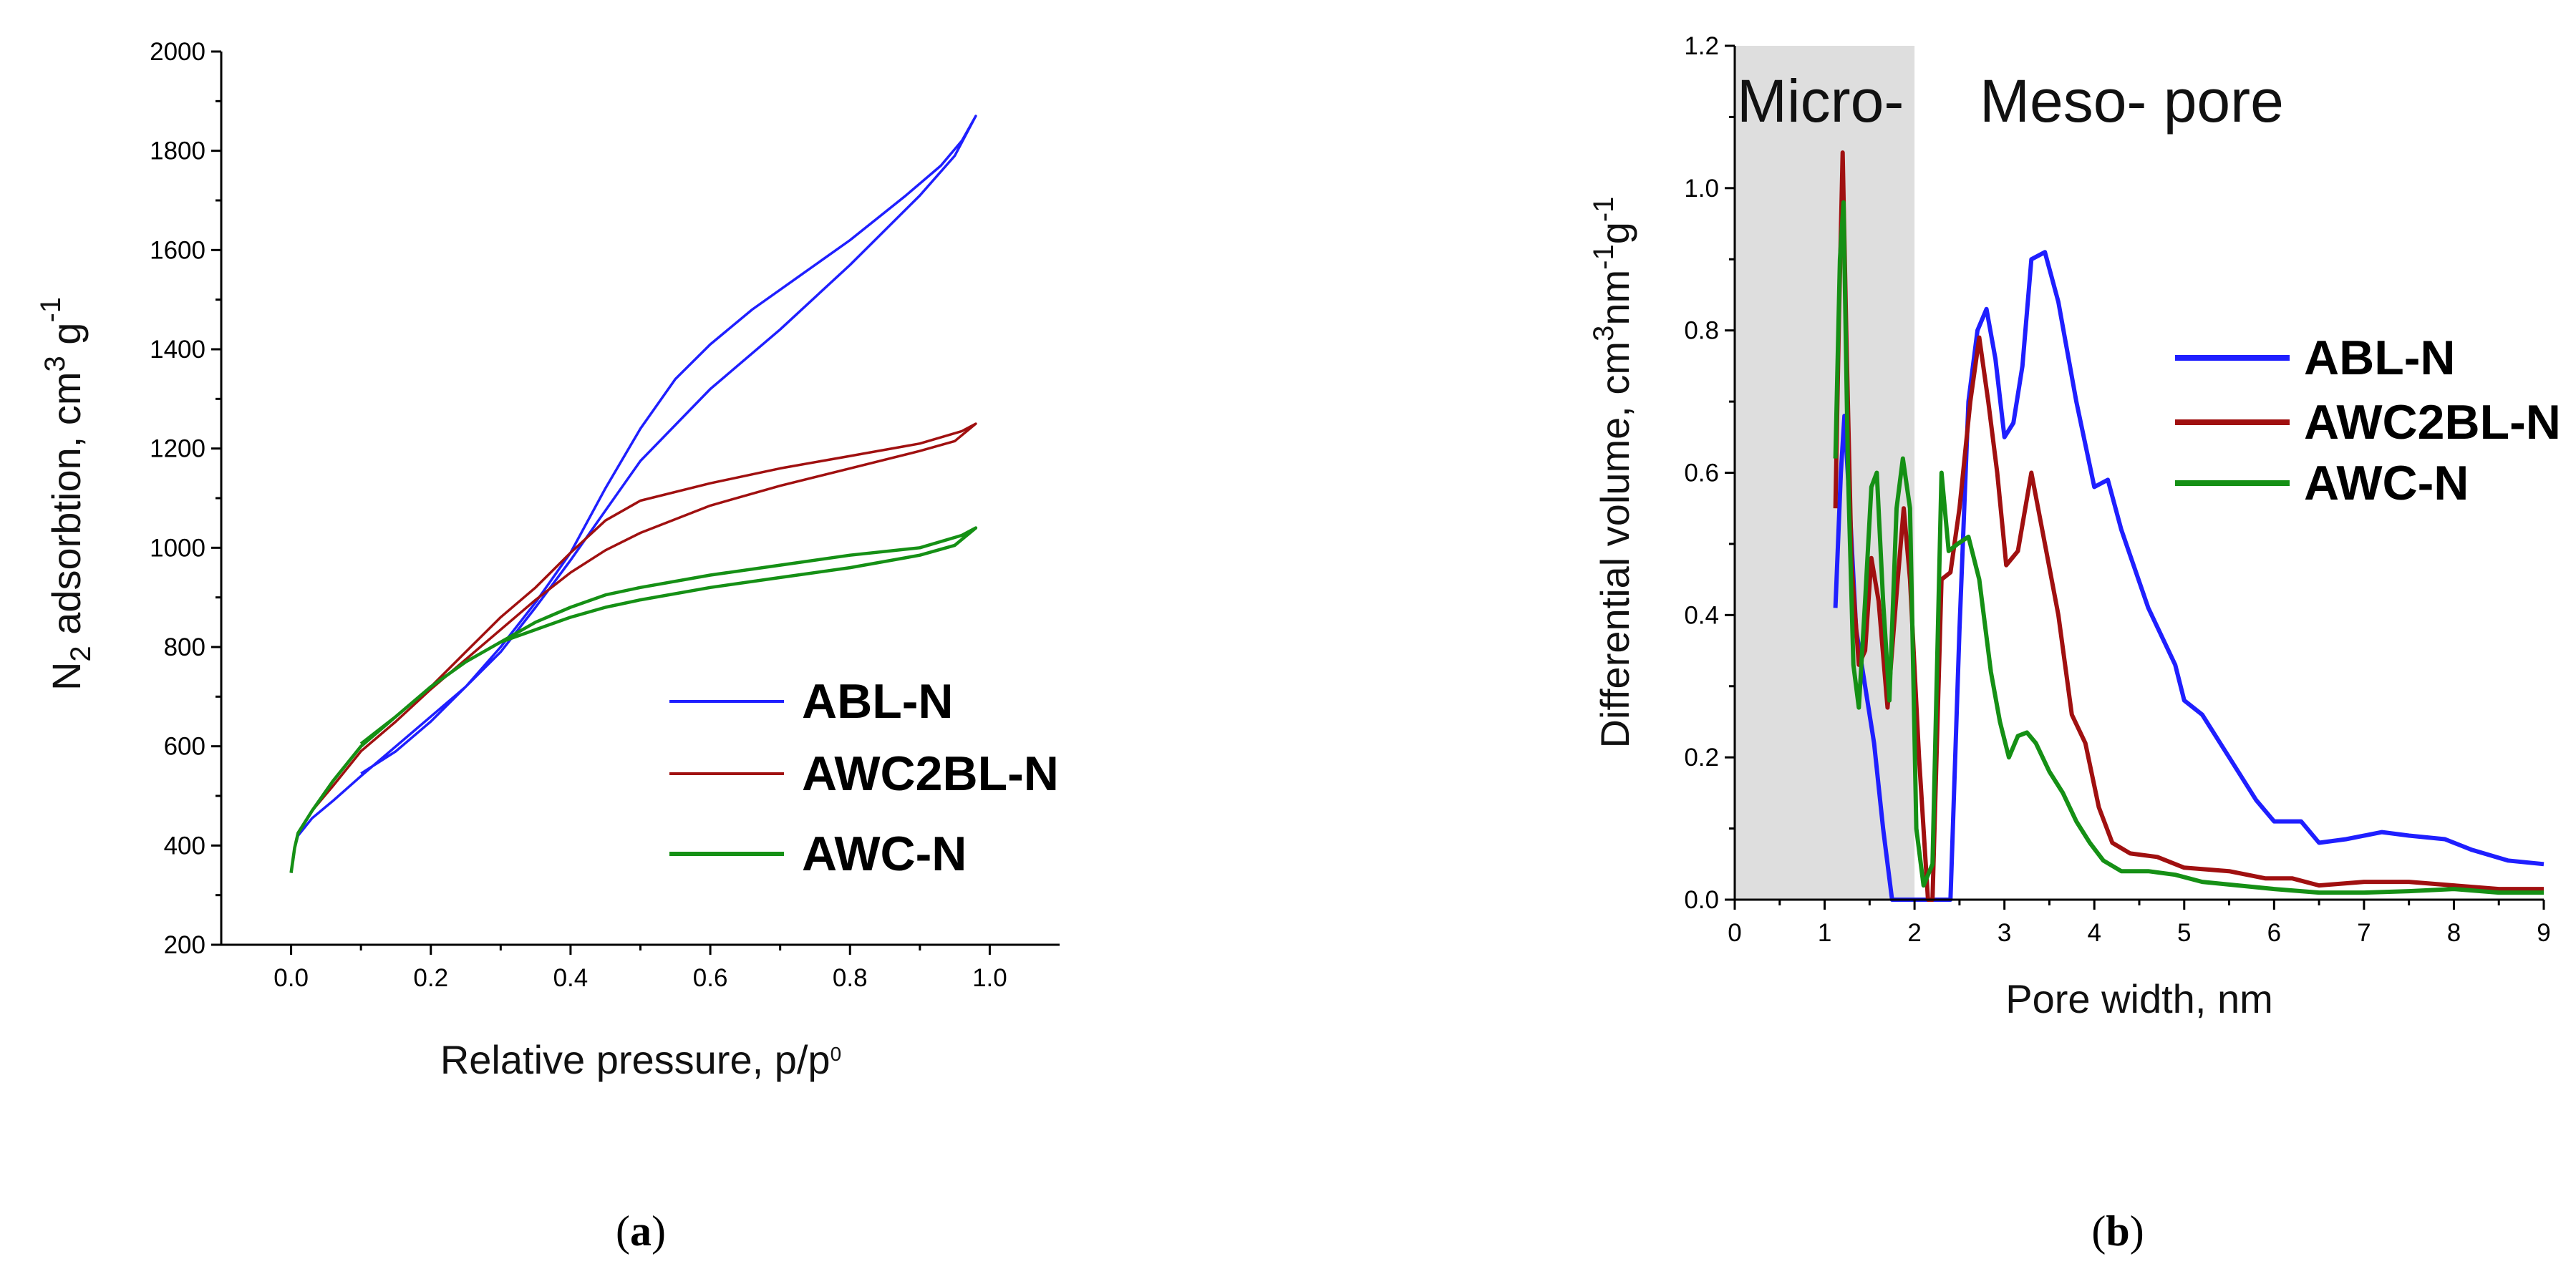 This screenshot has width=2576, height=1274. I want to click on a-ytick-label: 200, so click(185, 945).